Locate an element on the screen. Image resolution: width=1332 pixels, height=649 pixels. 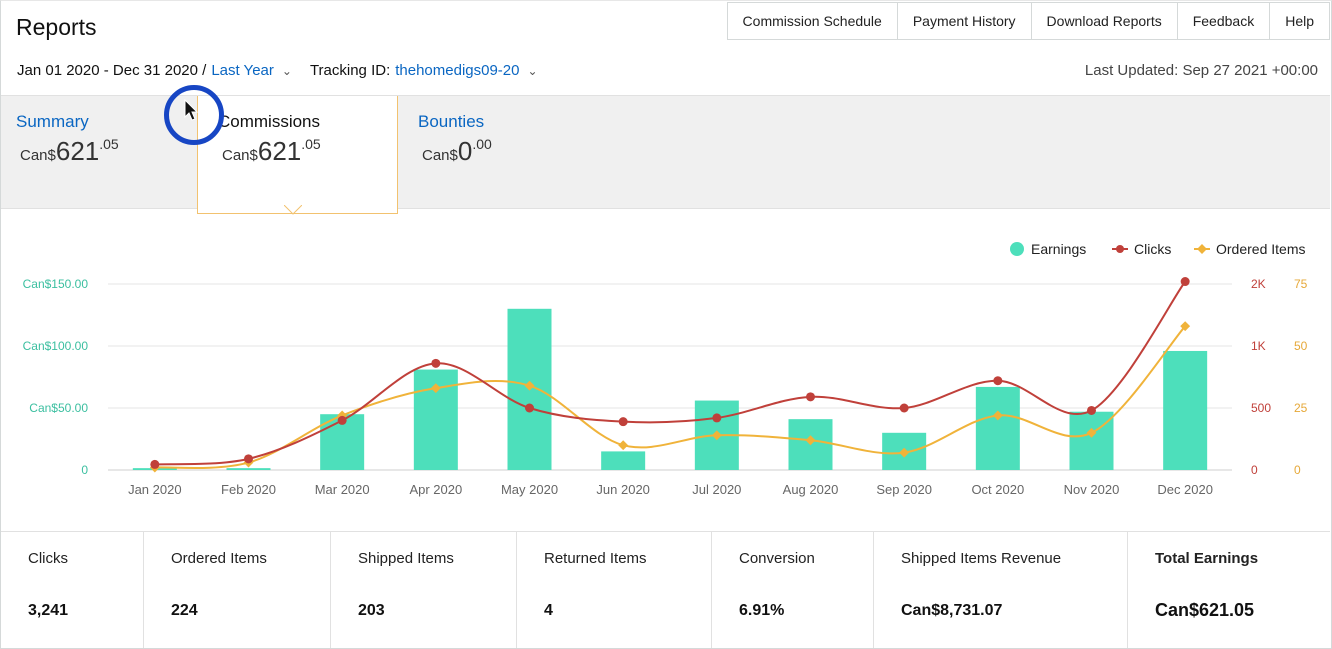
legend-items-marker is located at coordinates (1202, 249).